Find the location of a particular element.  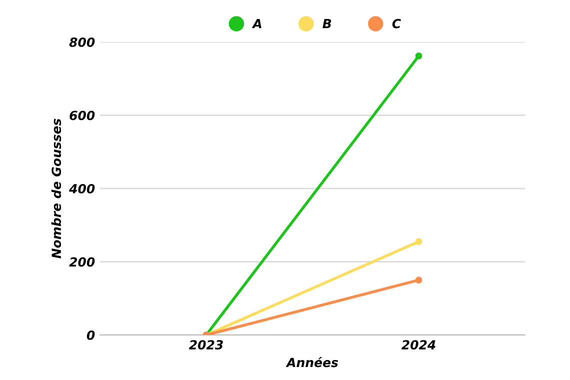

x-tick-label: 2023 is located at coordinates (205, 345).